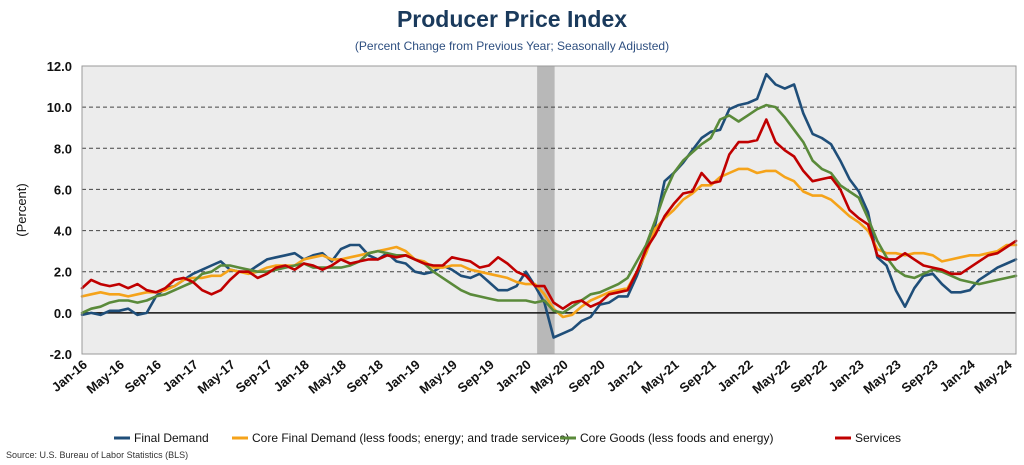 This screenshot has width=1024, height=465. I want to click on x-tick-label: Sep-22, so click(808, 376).